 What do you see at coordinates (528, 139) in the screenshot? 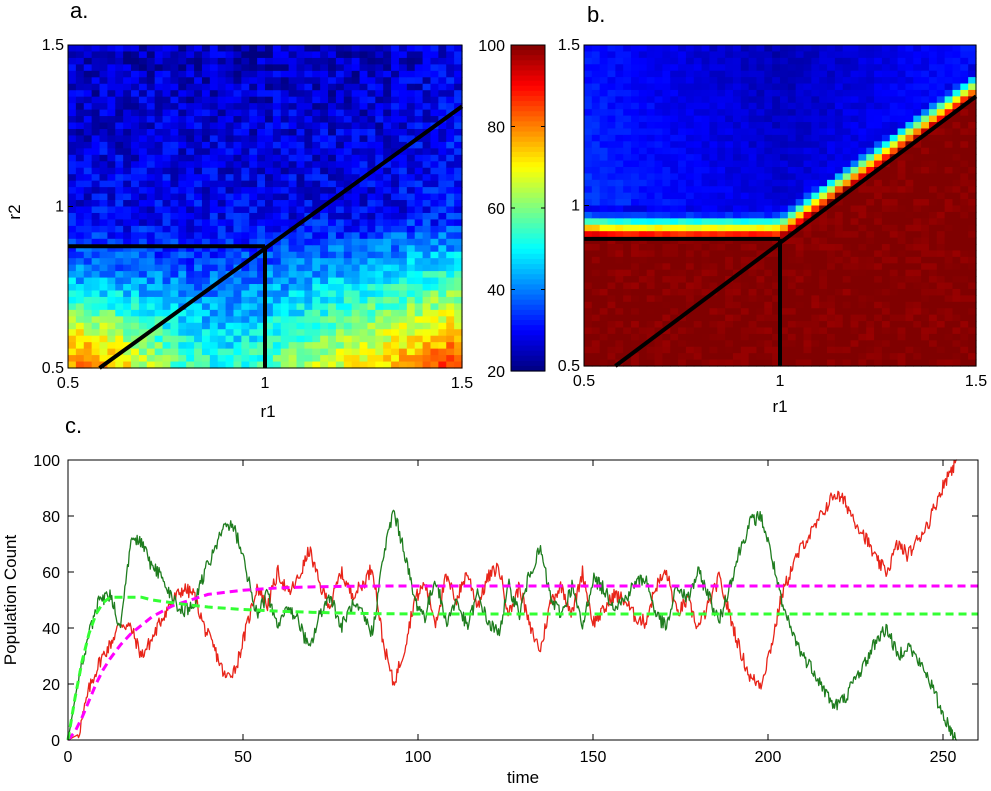
I see `colorbar-segment` at bounding box center [528, 139].